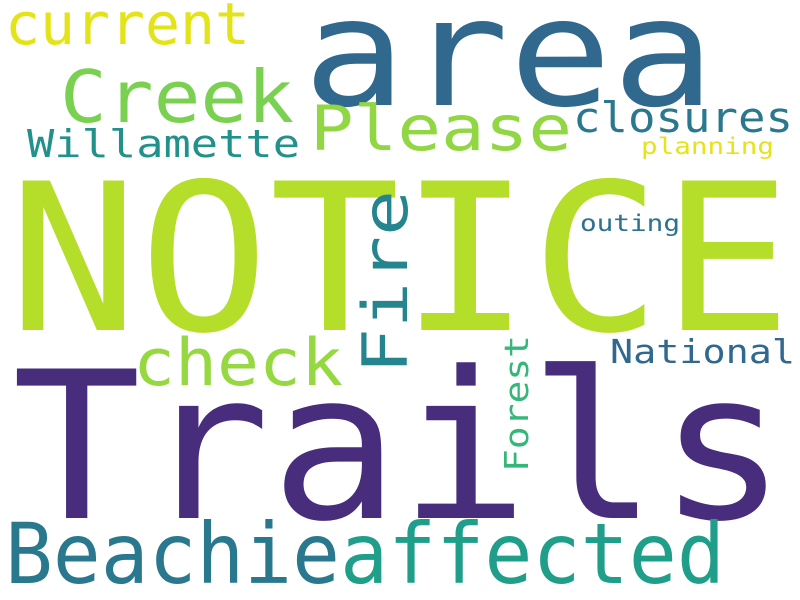 The image size is (800, 600). I want to click on word-creek: Creek, so click(177, 97).